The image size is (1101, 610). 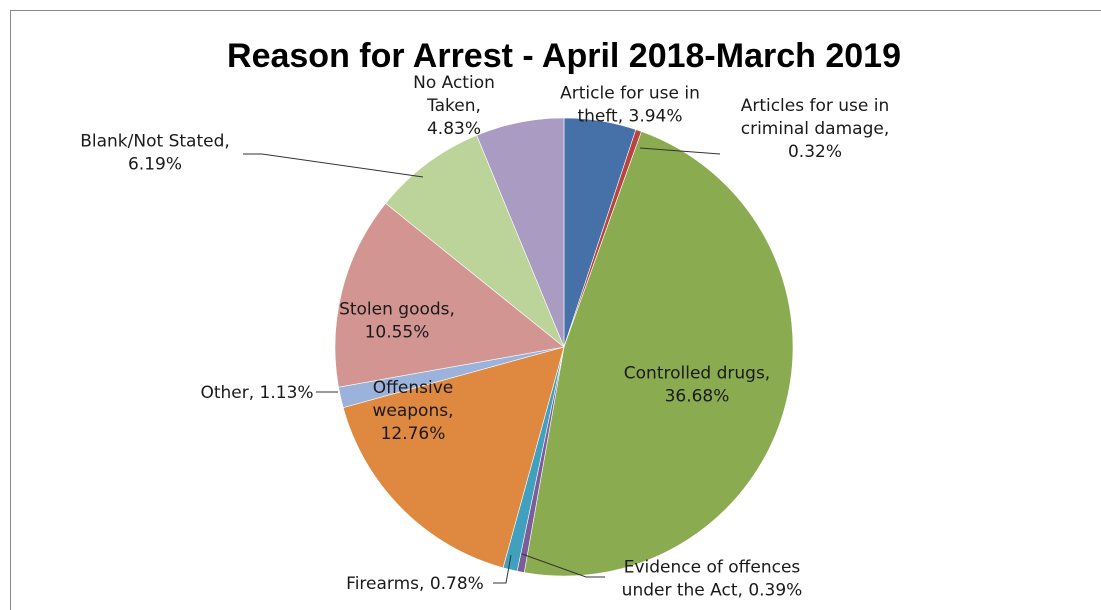 What do you see at coordinates (256, 393) in the screenshot?
I see `slice-label-other: Other, 1.13%` at bounding box center [256, 393].